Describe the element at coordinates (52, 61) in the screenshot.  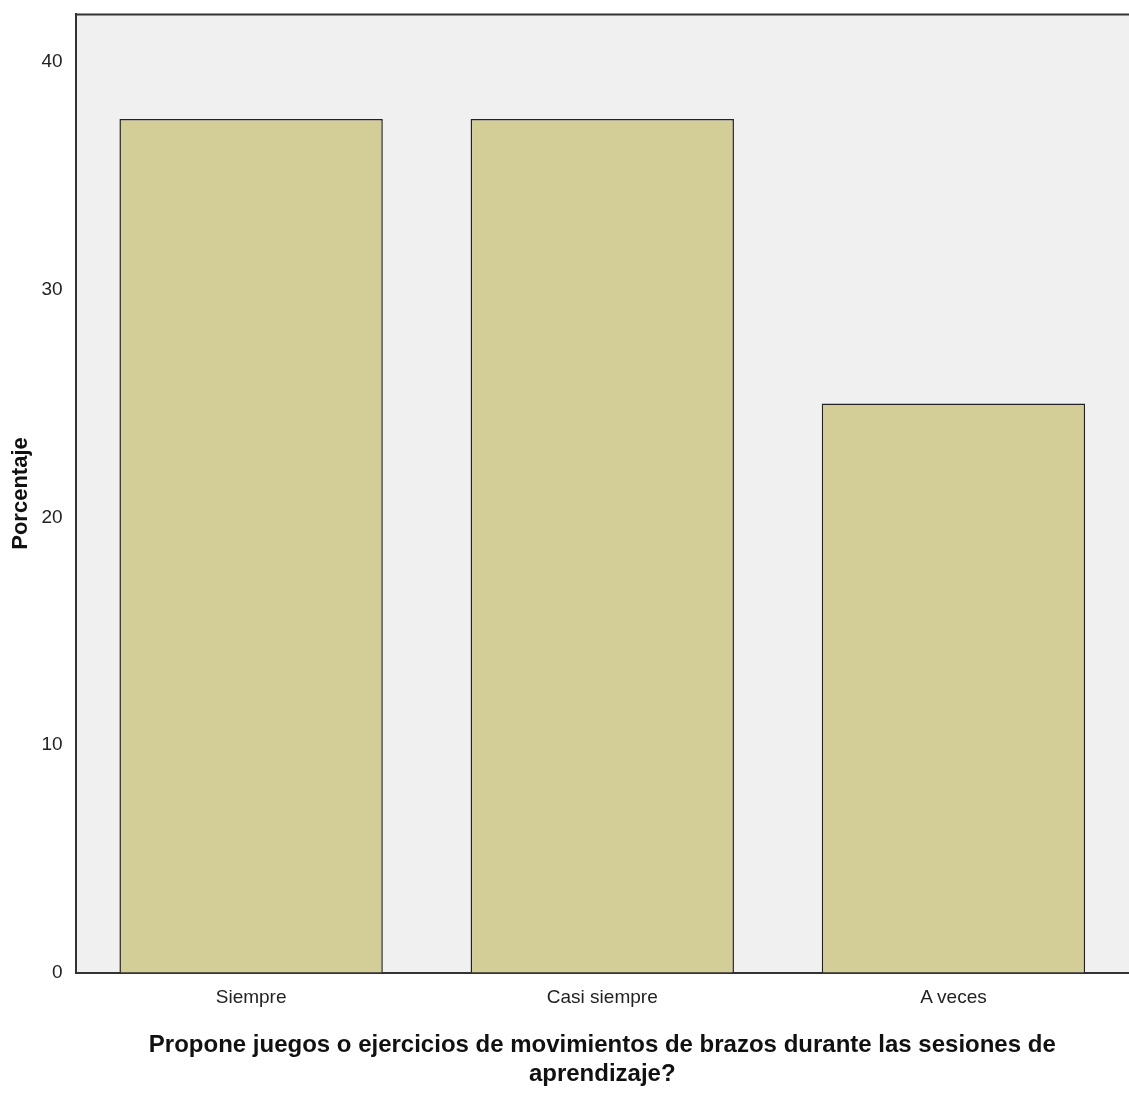
I see `y-tick-label: 40` at that location.